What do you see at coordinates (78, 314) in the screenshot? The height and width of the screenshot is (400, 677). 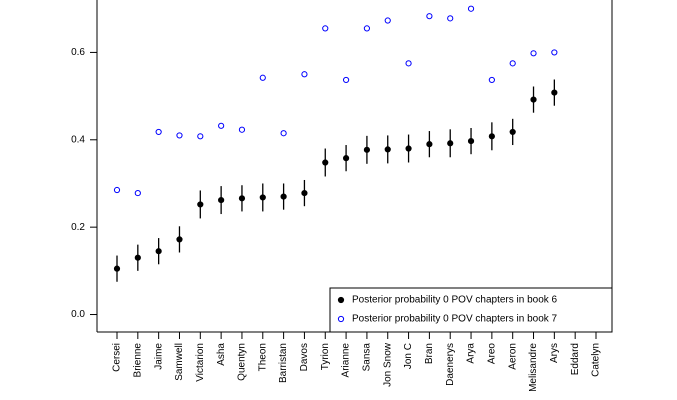 I see `y-tick-label: 0.0` at bounding box center [78, 314].